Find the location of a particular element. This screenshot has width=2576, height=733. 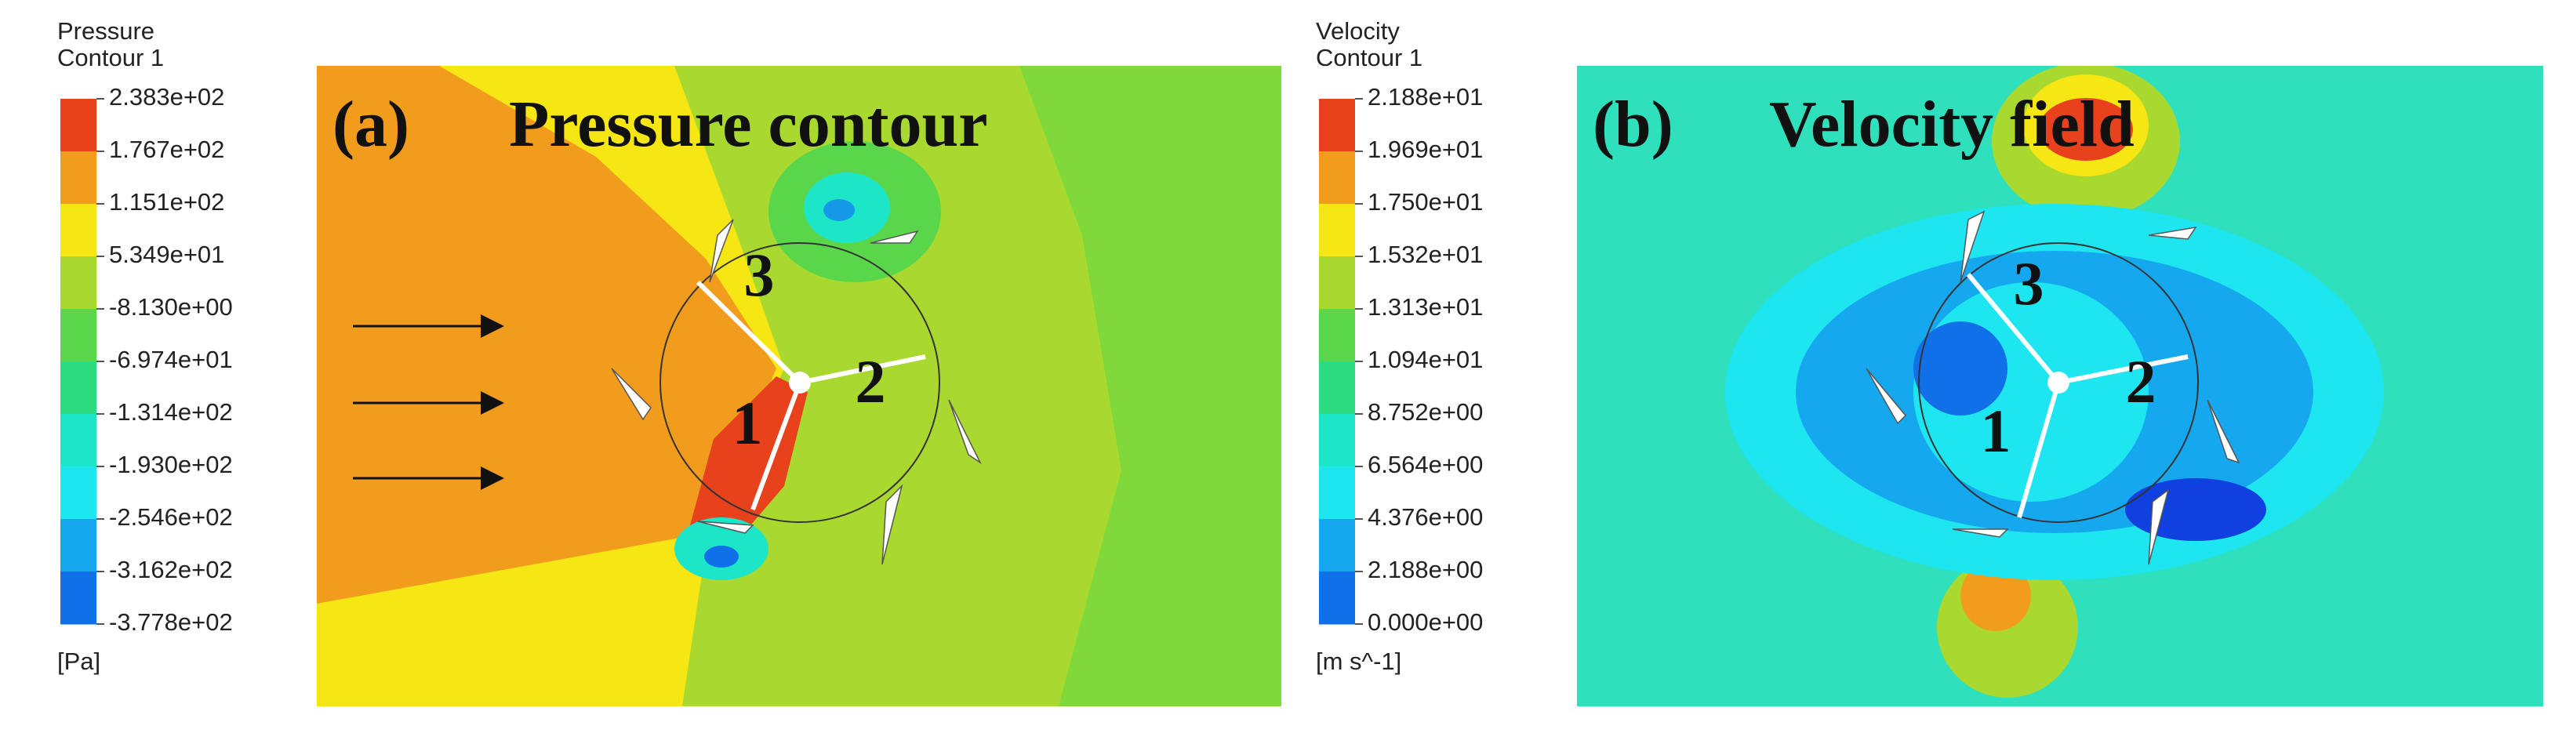

legend-label: 2.188e+00 is located at coordinates (1425, 569).